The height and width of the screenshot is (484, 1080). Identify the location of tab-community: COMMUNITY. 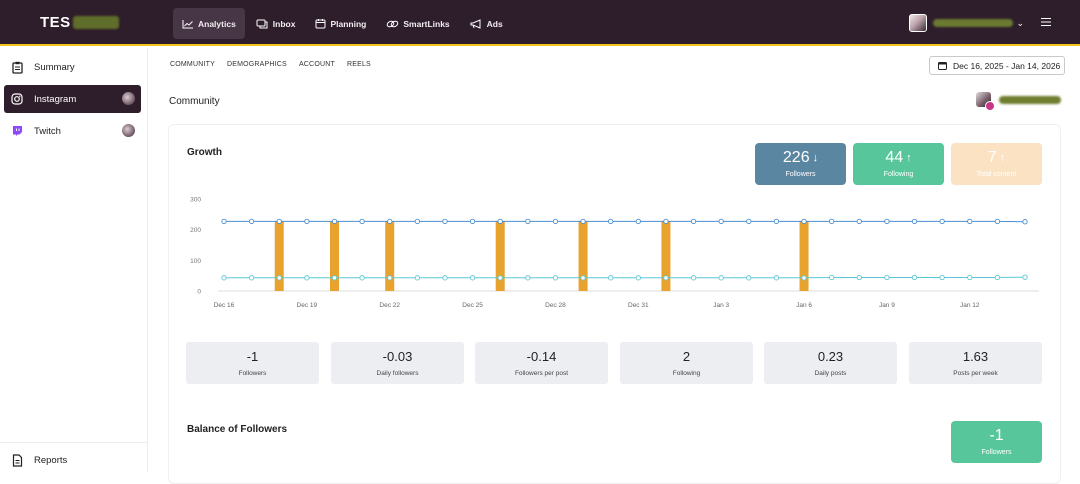
(192, 64).